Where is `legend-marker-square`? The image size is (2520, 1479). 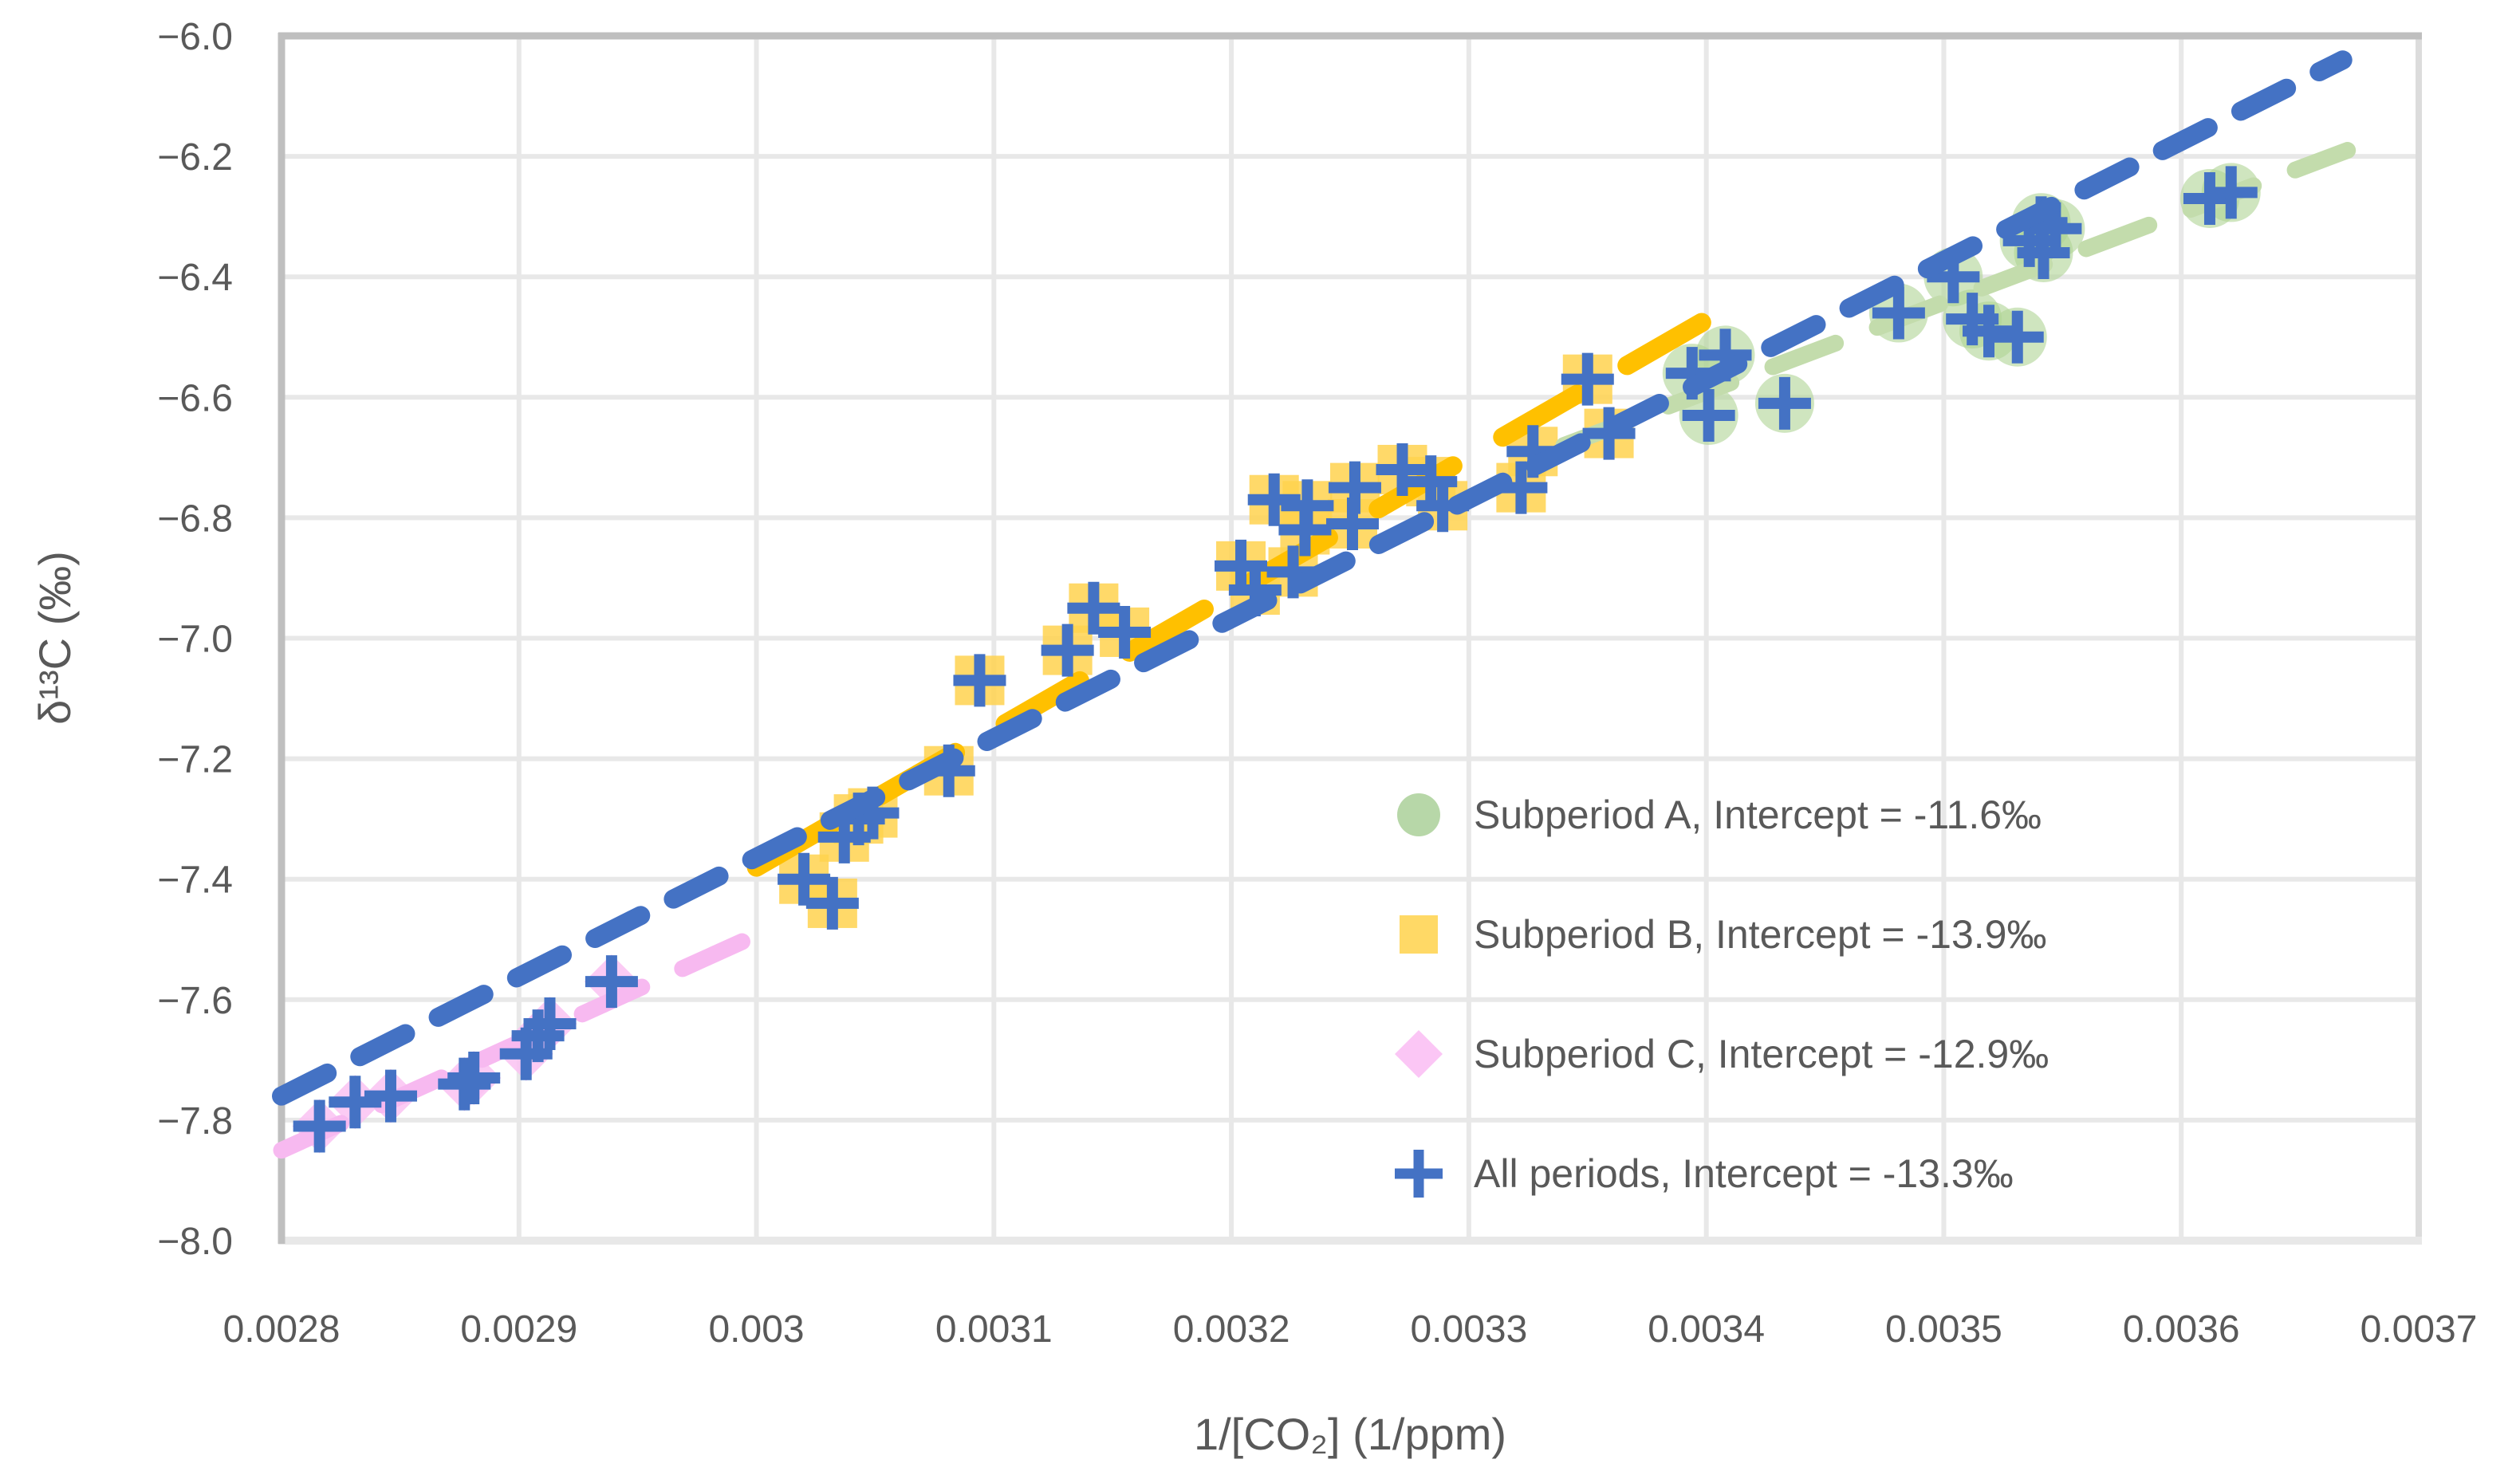 legend-marker-square is located at coordinates (1419, 934).